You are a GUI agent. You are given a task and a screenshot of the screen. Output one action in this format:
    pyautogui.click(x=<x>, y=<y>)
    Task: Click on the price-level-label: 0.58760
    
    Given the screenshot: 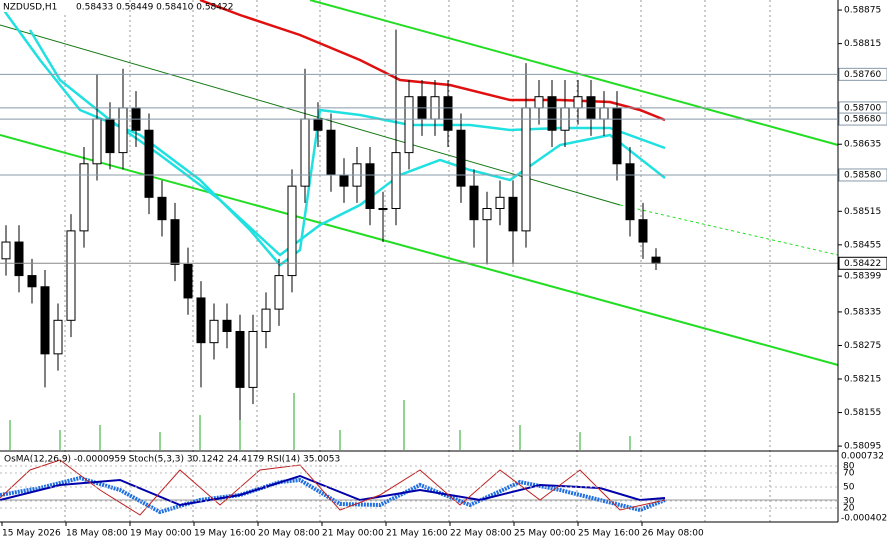 What is the action you would take?
    pyautogui.click(x=862, y=75)
    